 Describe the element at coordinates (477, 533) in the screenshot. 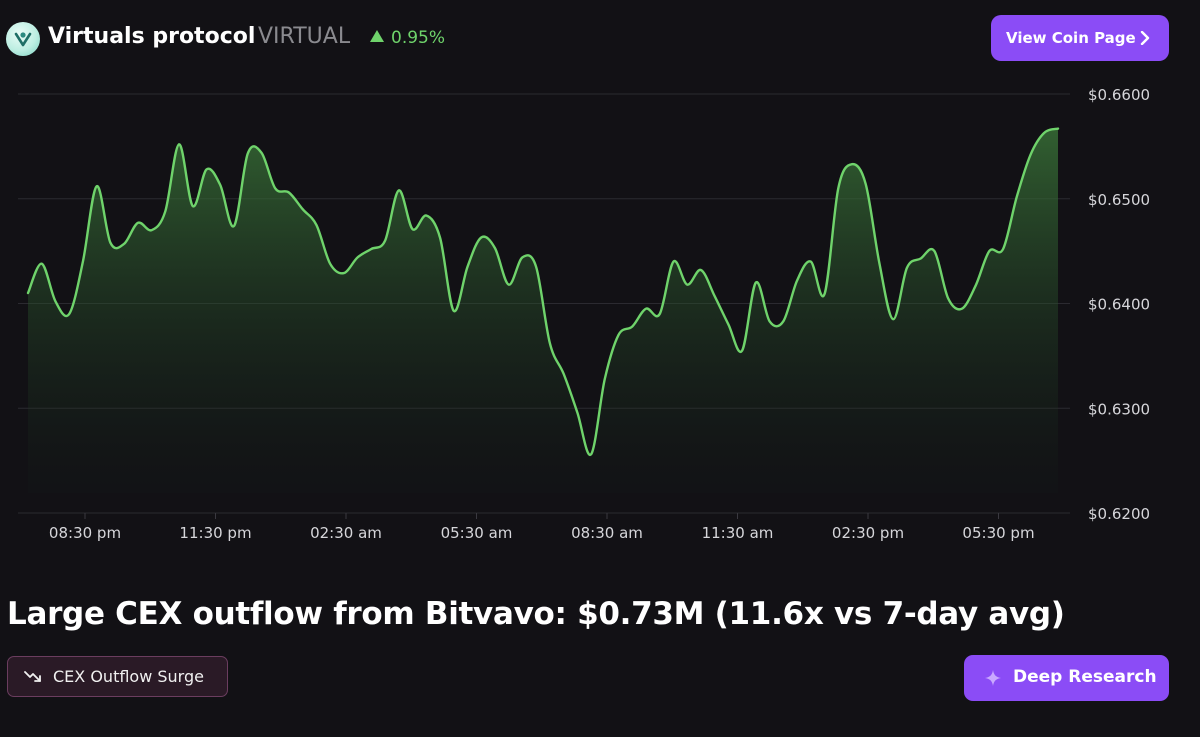

I see `x-tick-label: 05:30 am` at that location.